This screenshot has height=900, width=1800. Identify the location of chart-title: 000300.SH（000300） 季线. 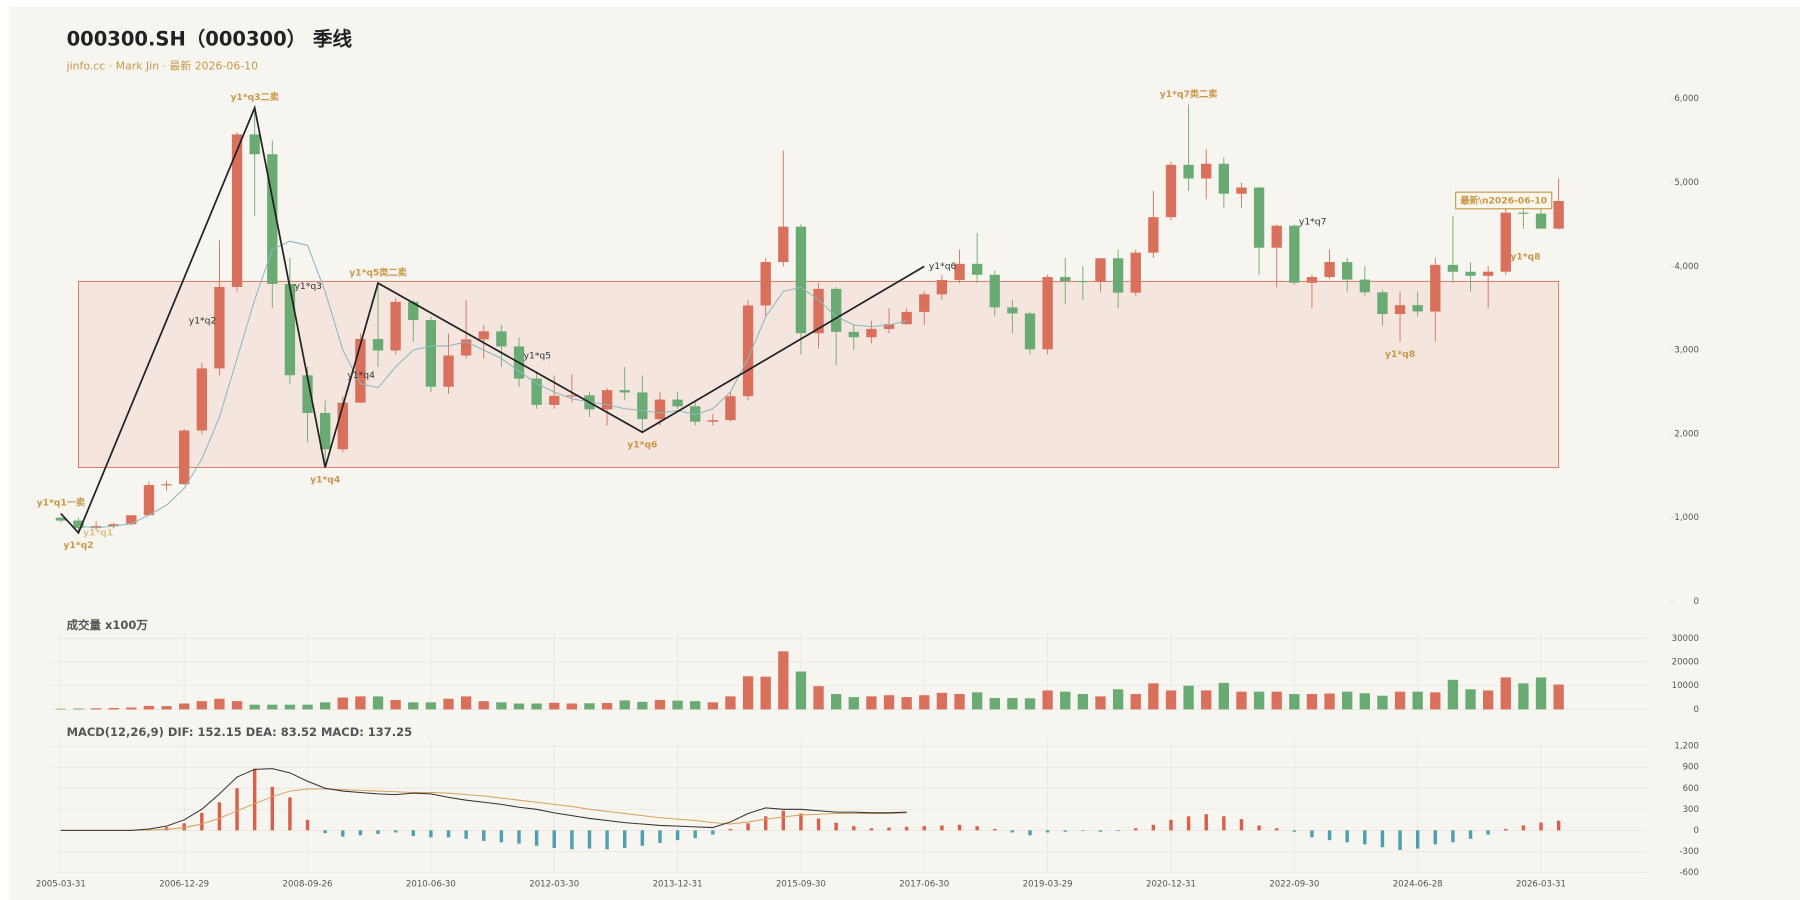
(210, 39).